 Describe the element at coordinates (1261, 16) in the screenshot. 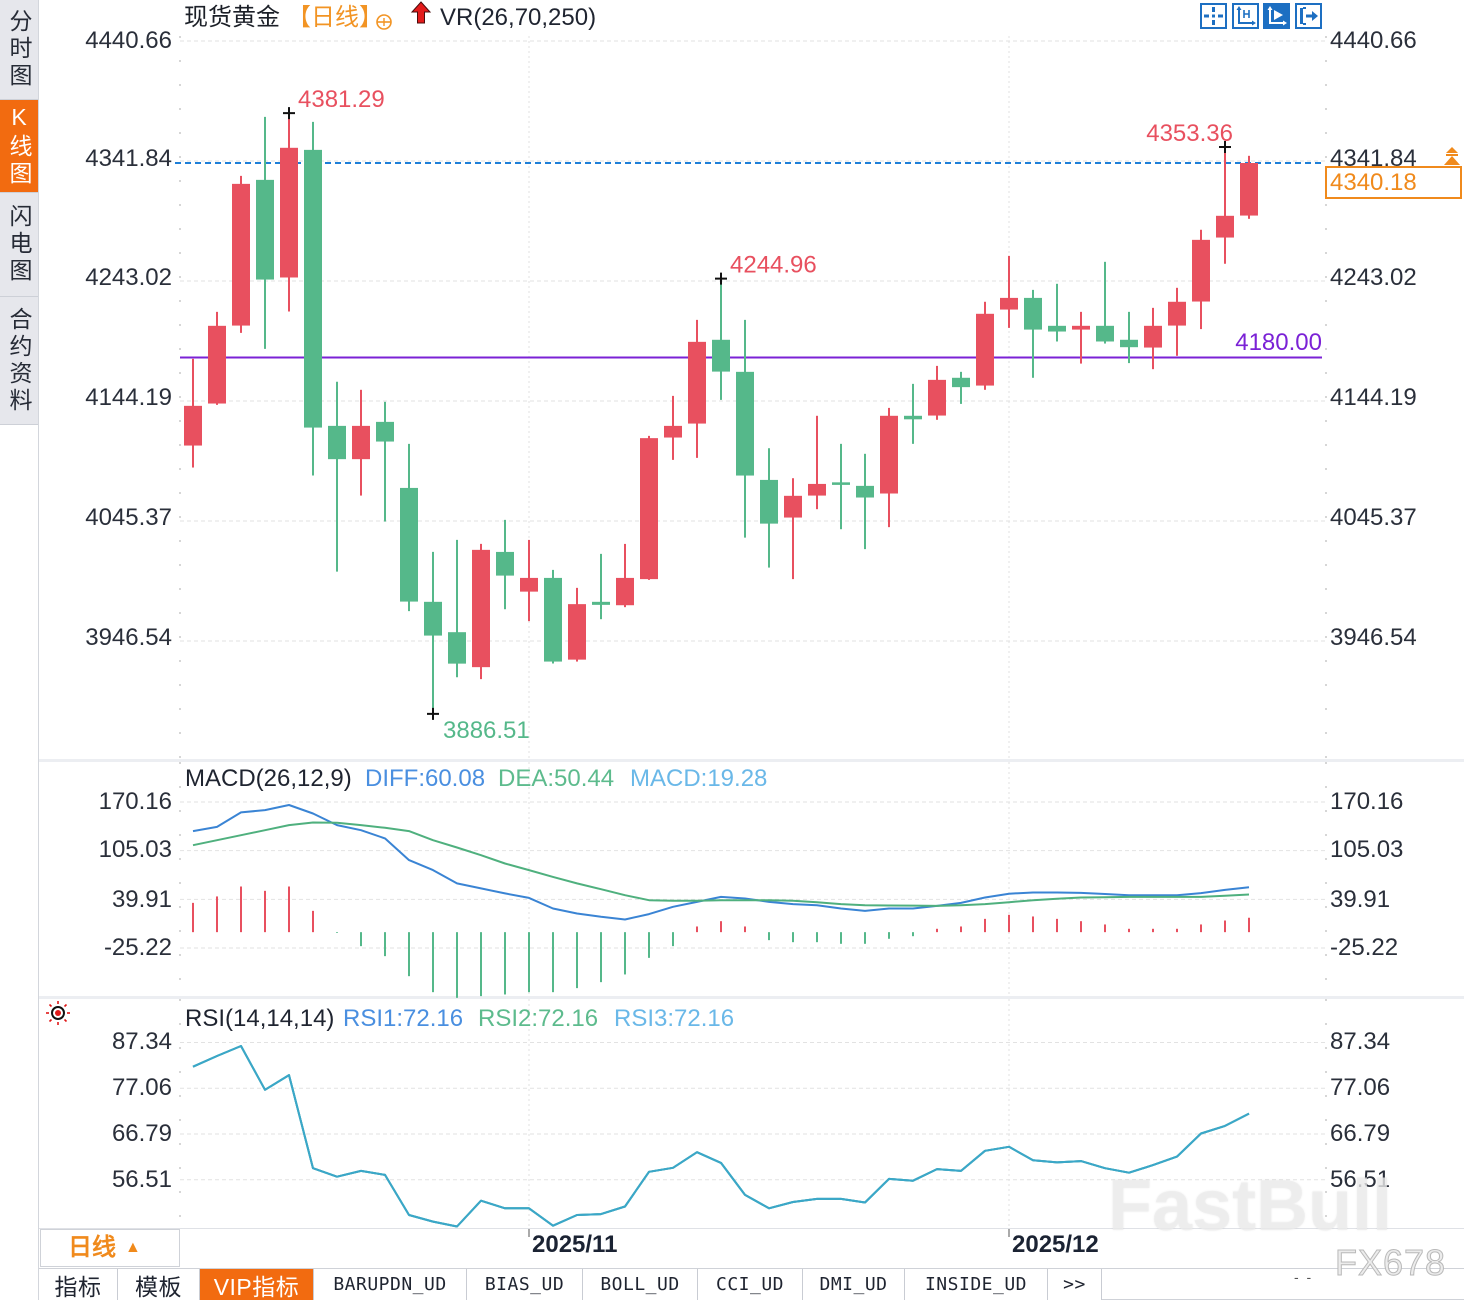

I see `chart-toolbar` at that location.